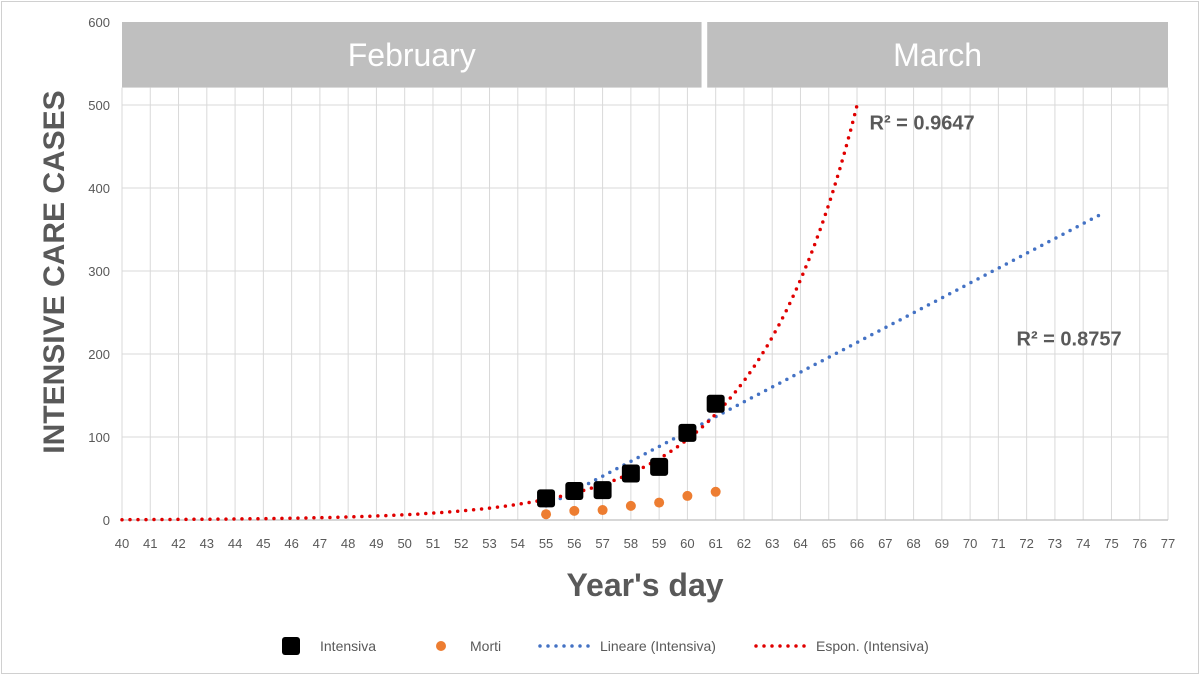  I want to click on x-tick-label: 46, so click(291, 543).